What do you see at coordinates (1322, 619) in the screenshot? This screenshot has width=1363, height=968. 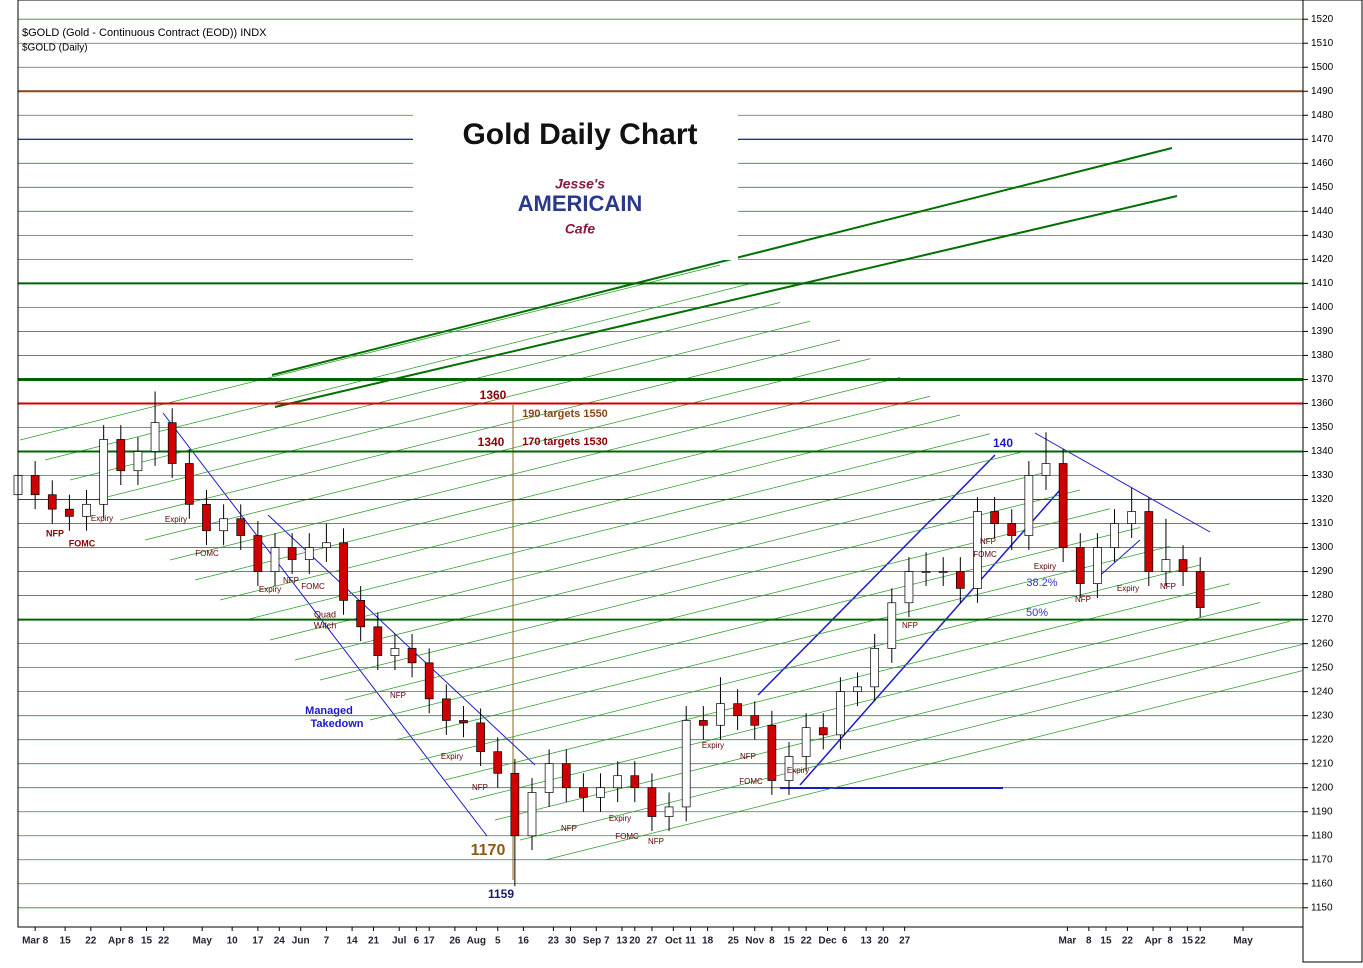 I see `y-tick-label: 1270` at bounding box center [1322, 619].